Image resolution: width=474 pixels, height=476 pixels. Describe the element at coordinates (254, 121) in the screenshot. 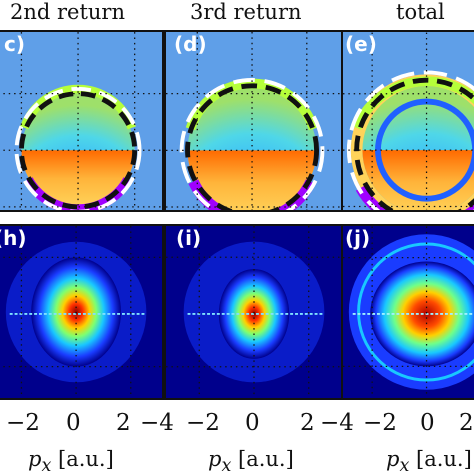

I see `panel-d: (d)` at that location.